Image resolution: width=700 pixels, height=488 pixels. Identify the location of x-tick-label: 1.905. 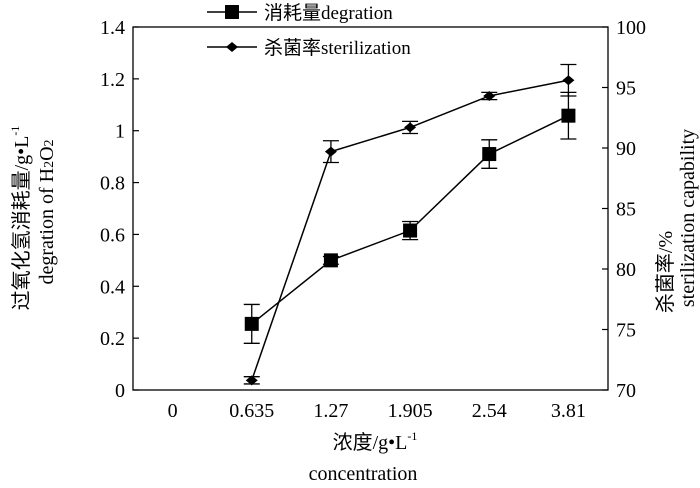
(410, 411).